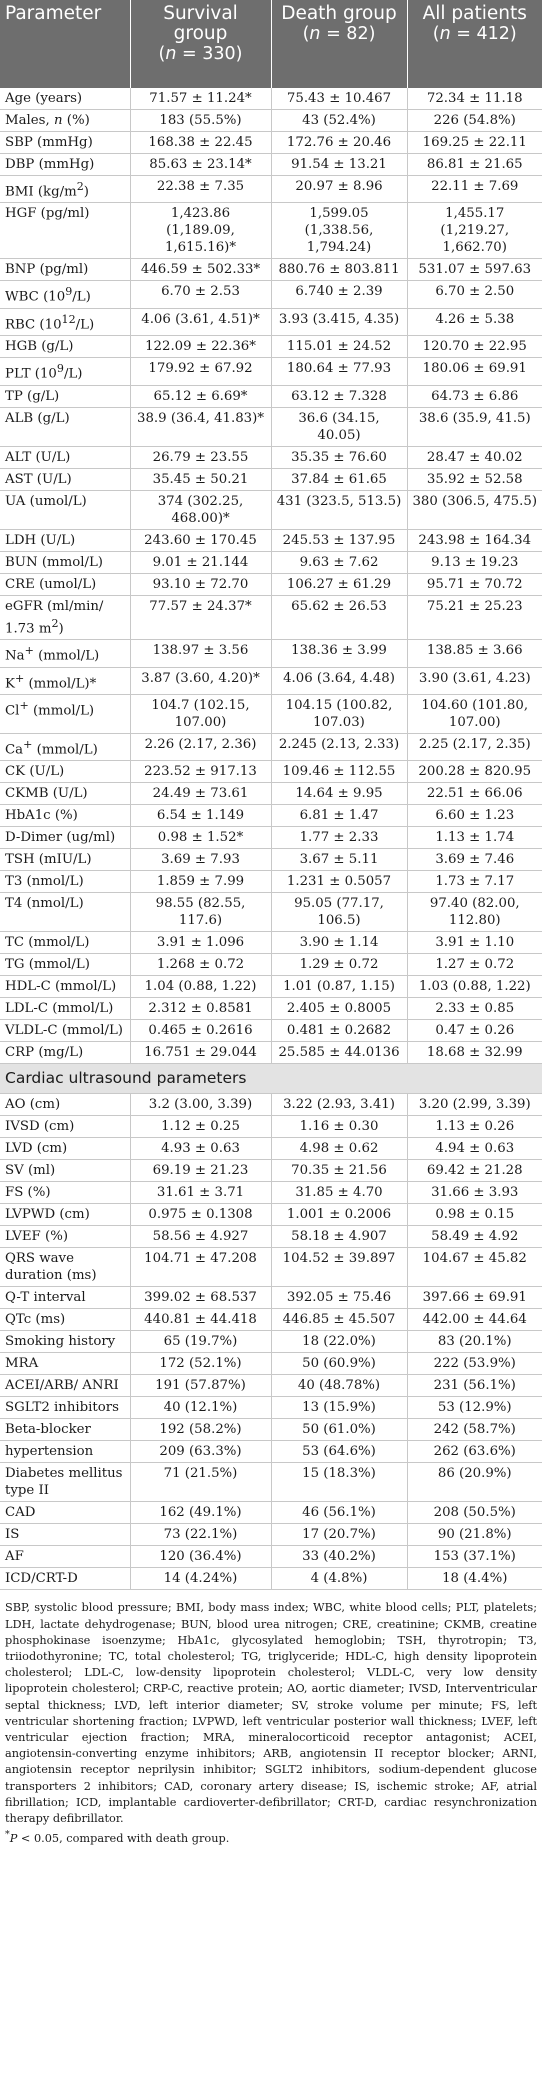 The image size is (542, 2083). Describe the element at coordinates (47, 965) in the screenshot. I see `parameter-label: TG (mmol/L)` at that location.